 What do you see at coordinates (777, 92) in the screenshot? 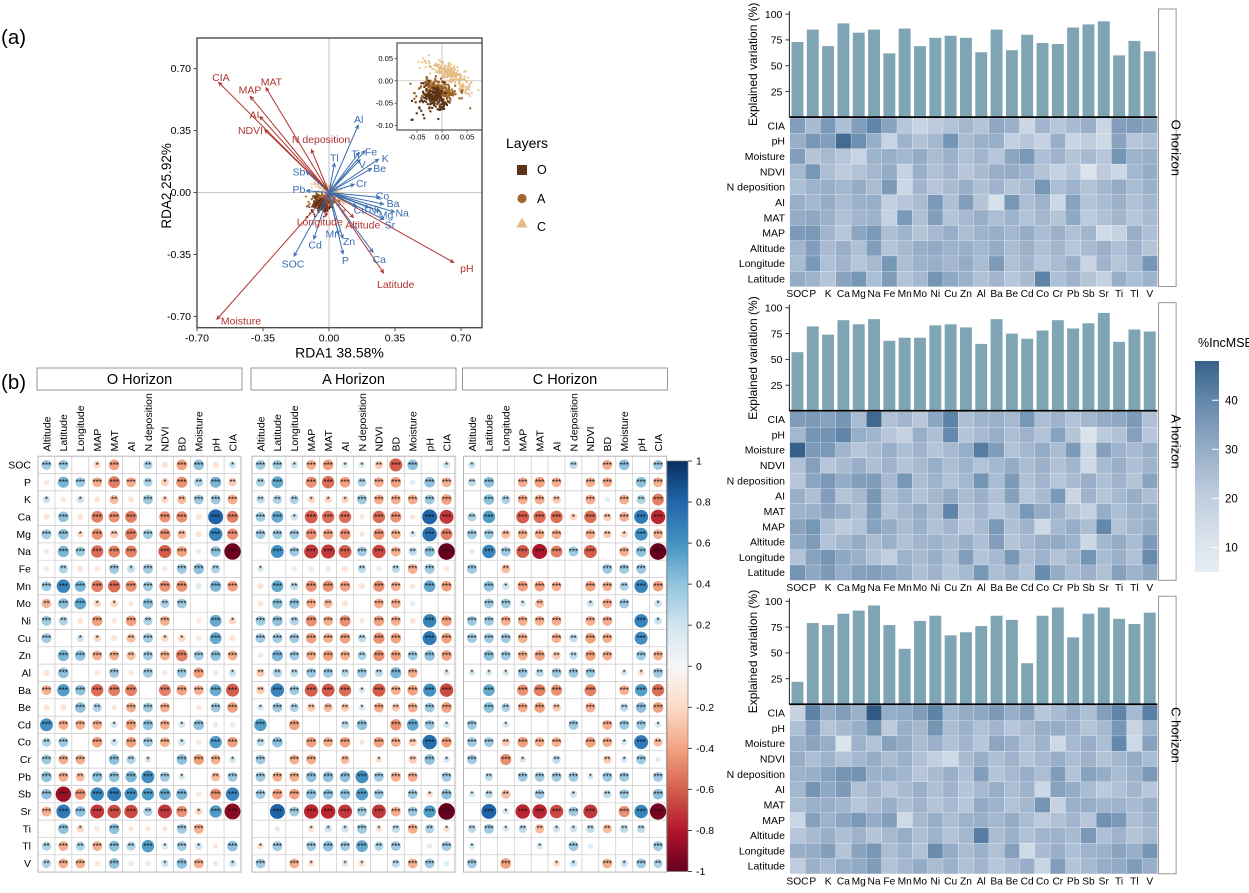
I see `svg-text: 25` at bounding box center [777, 92].